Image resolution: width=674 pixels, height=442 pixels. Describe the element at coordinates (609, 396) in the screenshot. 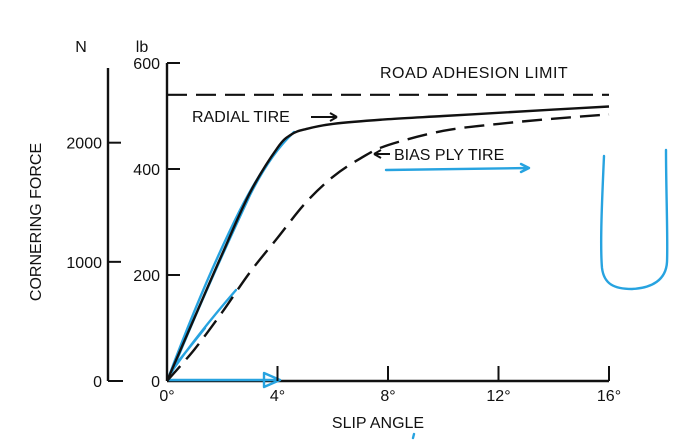

I see `x-tick-label-4: 16°` at that location.